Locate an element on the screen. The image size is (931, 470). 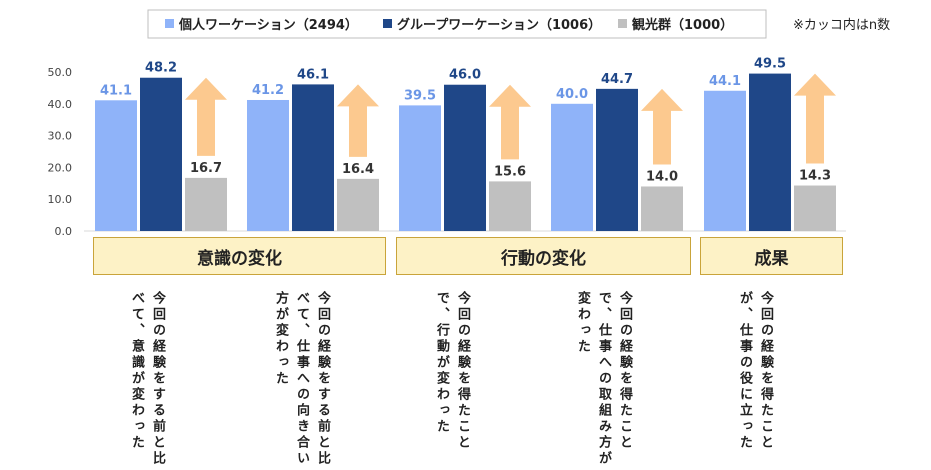
y-tick-label: 10.0 is located at coordinates (60, 199).